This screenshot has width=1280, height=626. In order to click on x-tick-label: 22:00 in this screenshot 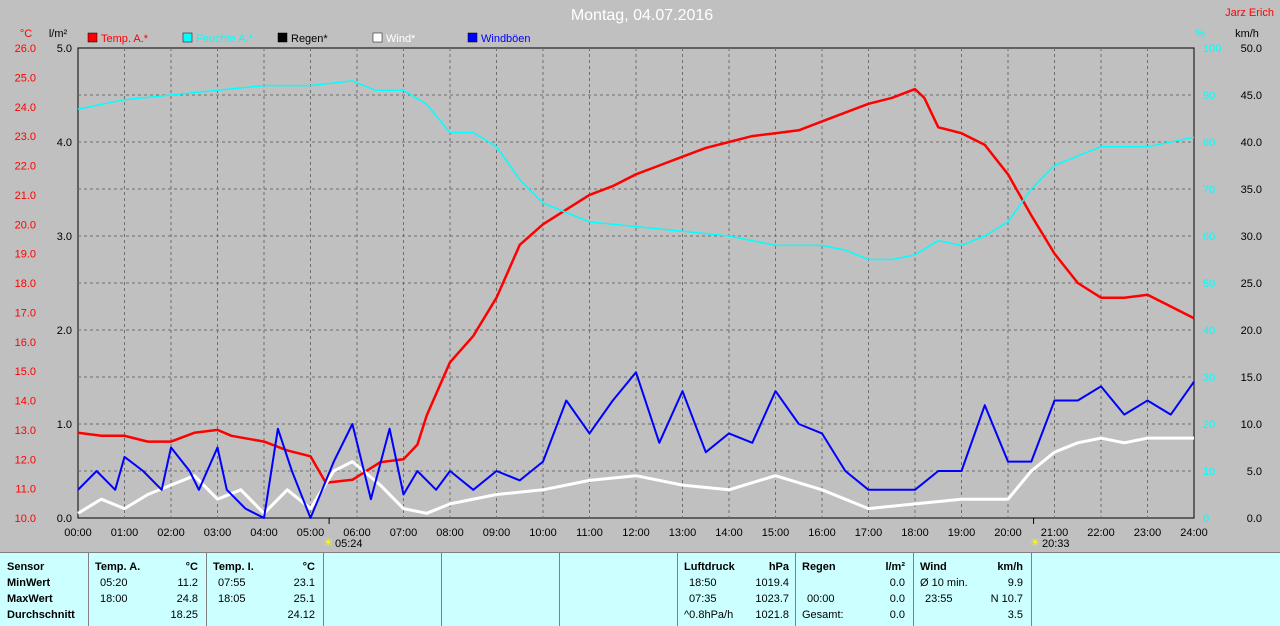, I will do `click(1101, 533)`.